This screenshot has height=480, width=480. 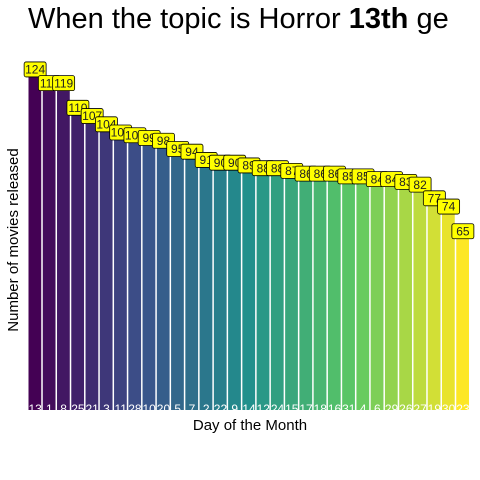 I want to click on x-tick-label: 3, so click(x=106, y=409).